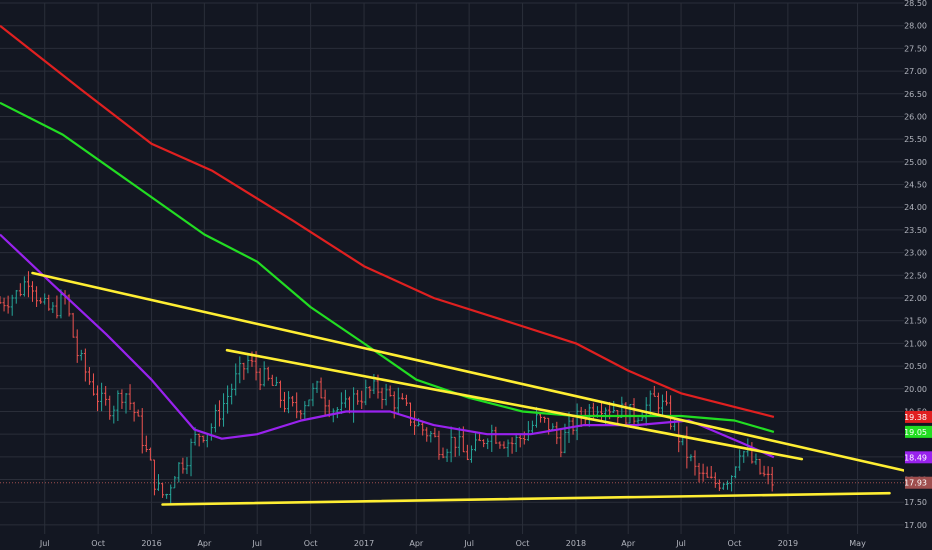 The image size is (932, 550). I want to click on y-tick-label: 23.50, so click(915, 230).